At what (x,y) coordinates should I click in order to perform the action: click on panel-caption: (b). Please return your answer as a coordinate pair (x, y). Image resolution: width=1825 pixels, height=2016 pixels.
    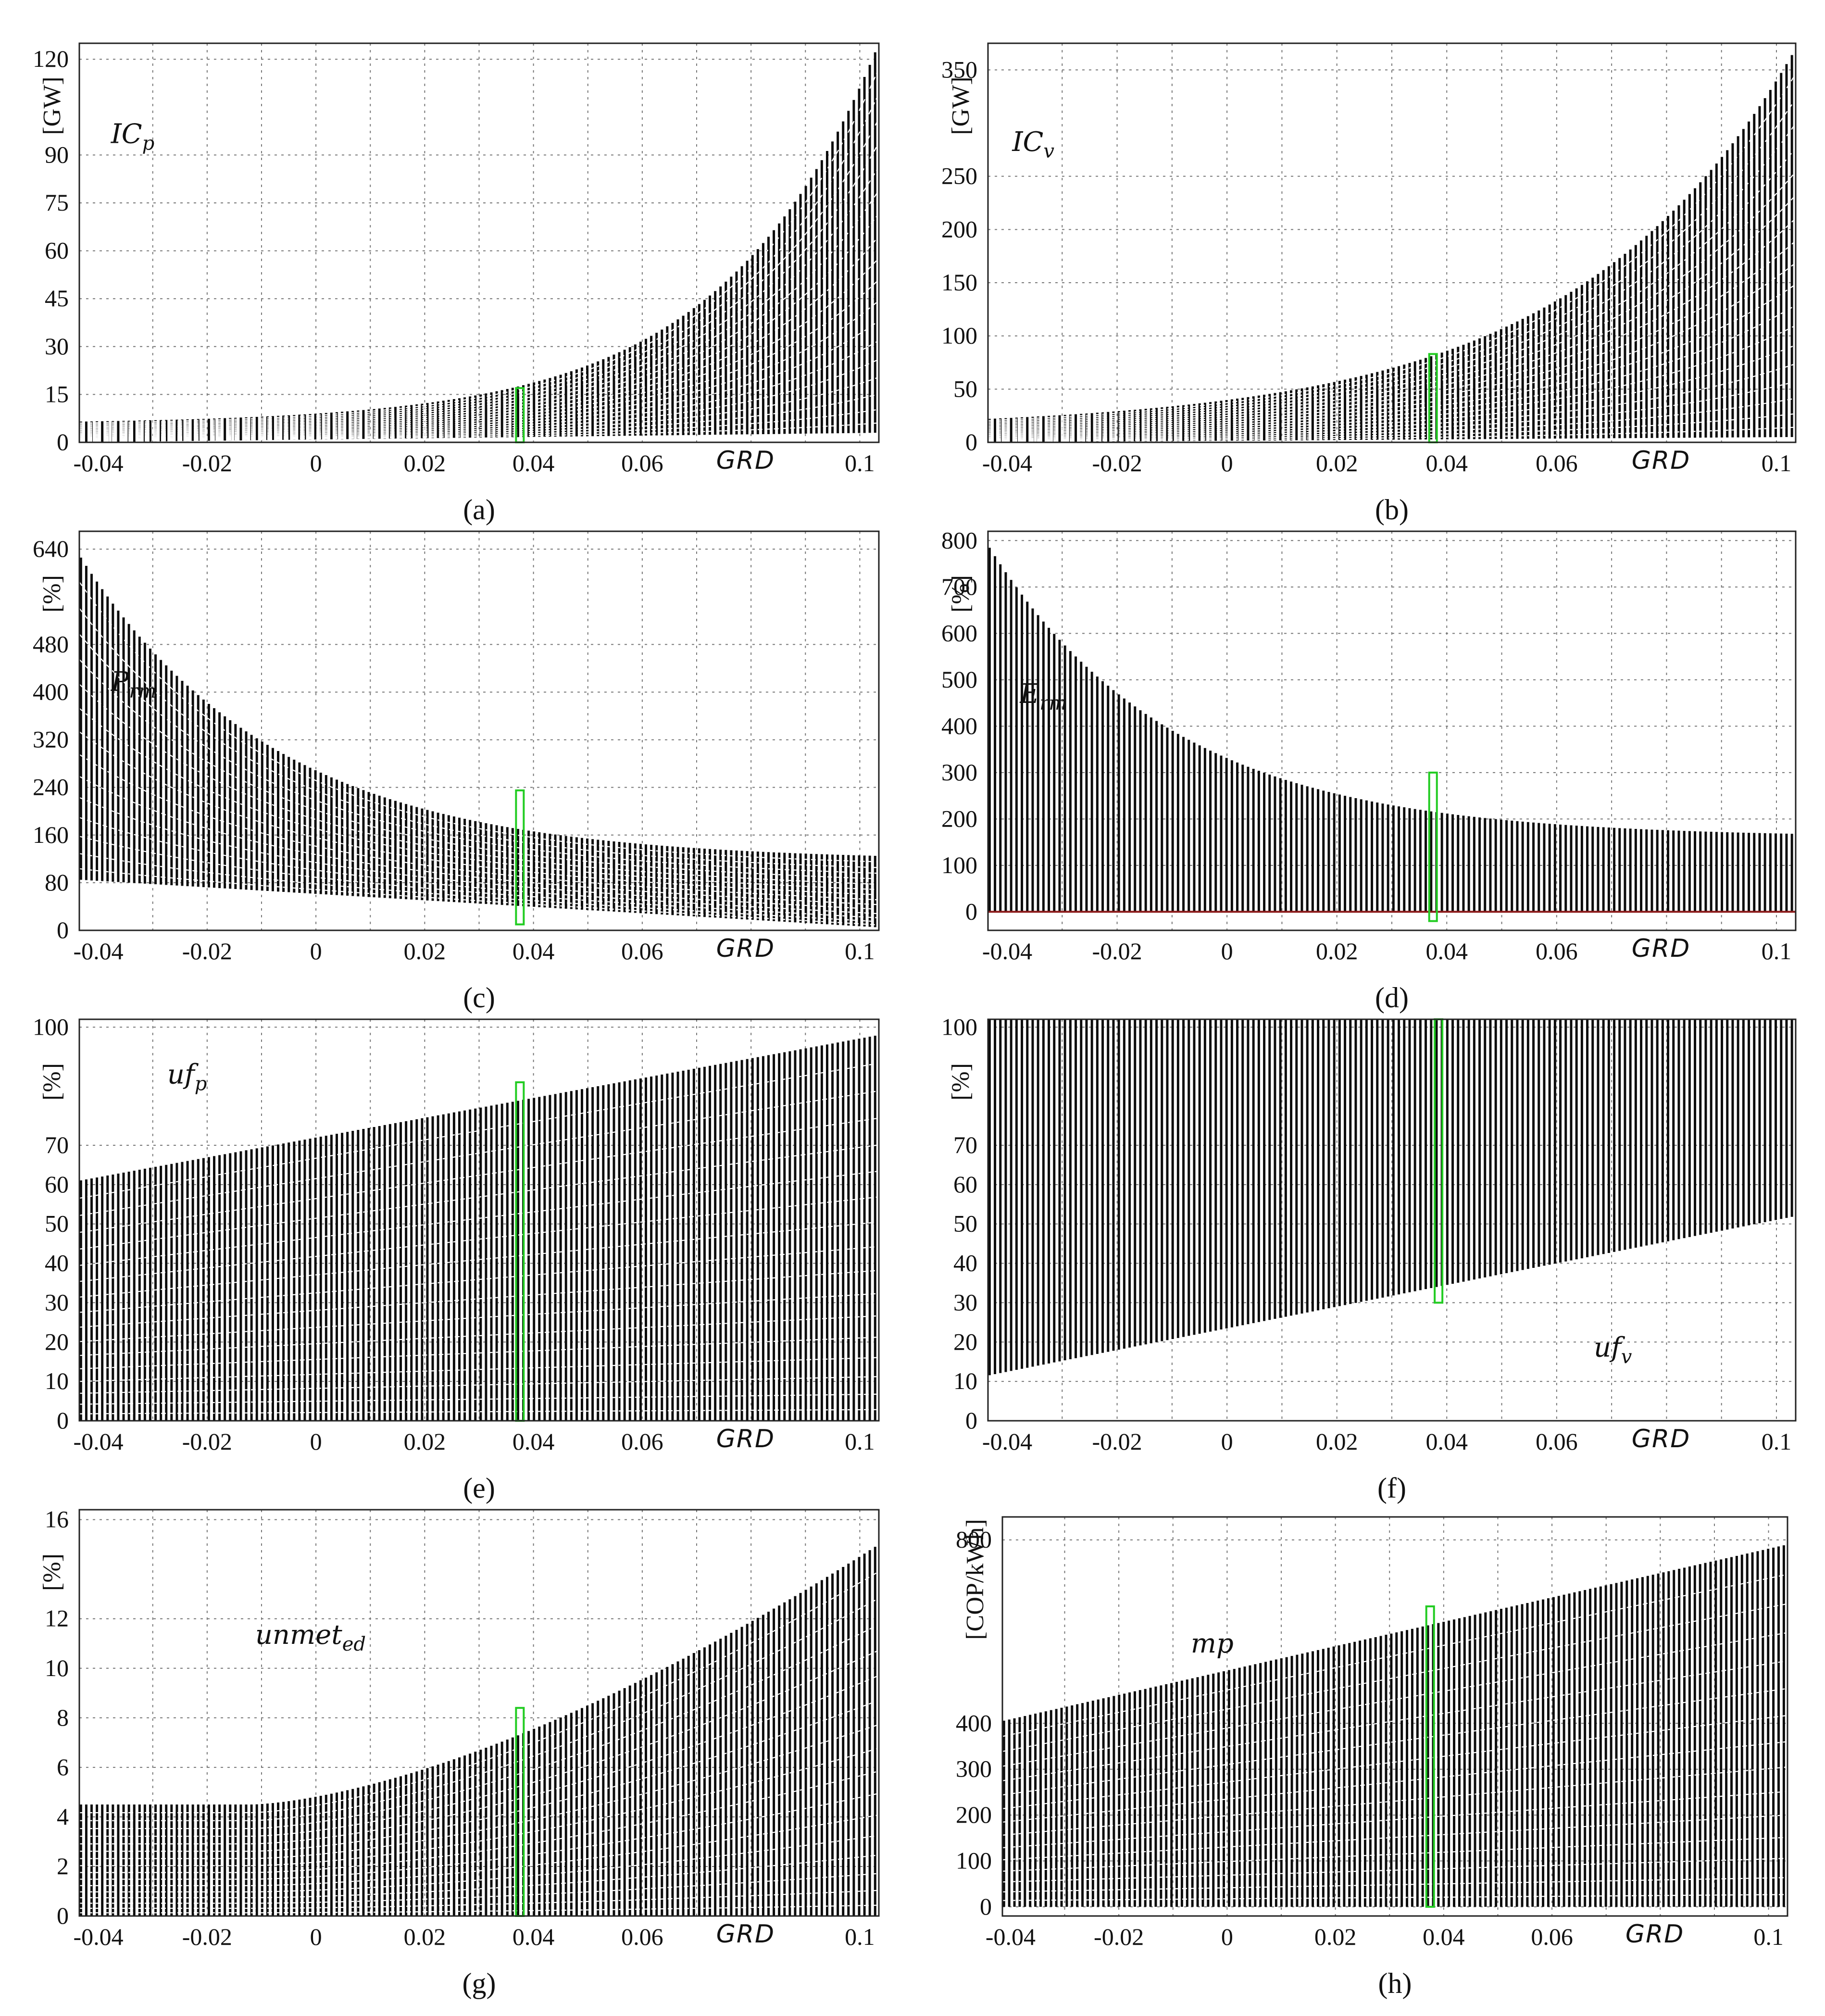
    Looking at the image, I should click on (1392, 510).